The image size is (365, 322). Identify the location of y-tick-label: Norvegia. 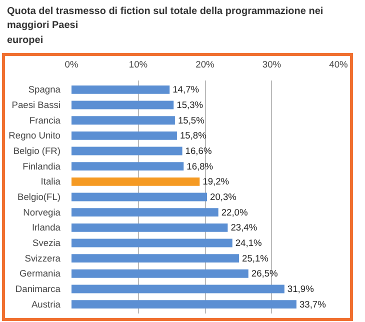
(42, 212).